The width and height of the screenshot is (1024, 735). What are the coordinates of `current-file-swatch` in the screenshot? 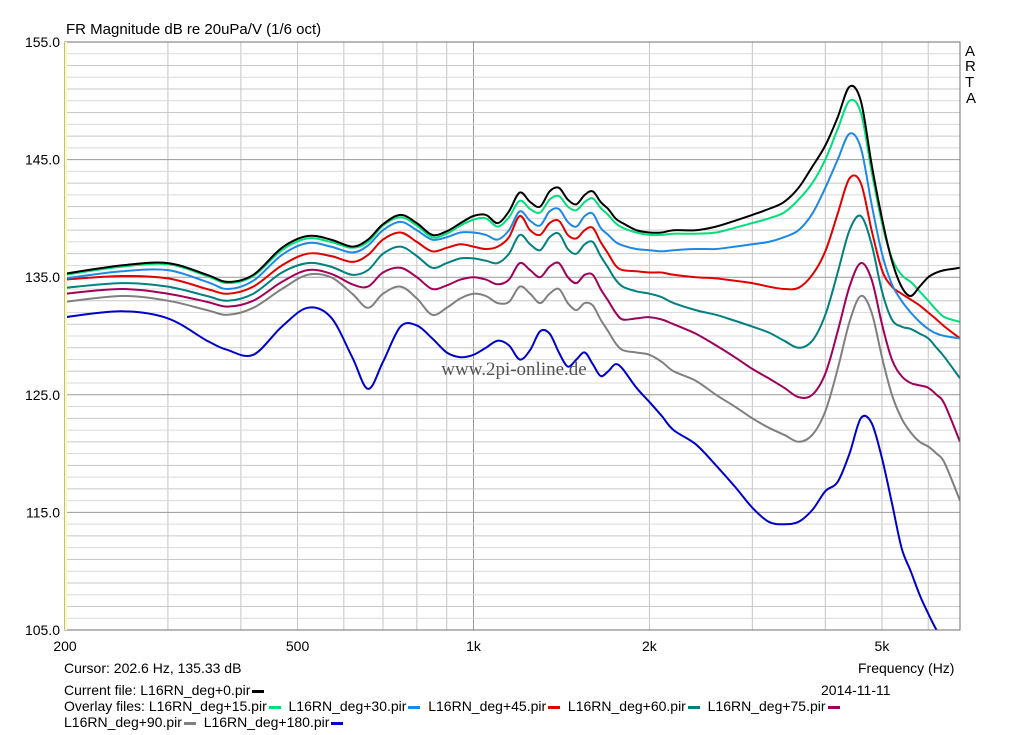 It's located at (258, 691).